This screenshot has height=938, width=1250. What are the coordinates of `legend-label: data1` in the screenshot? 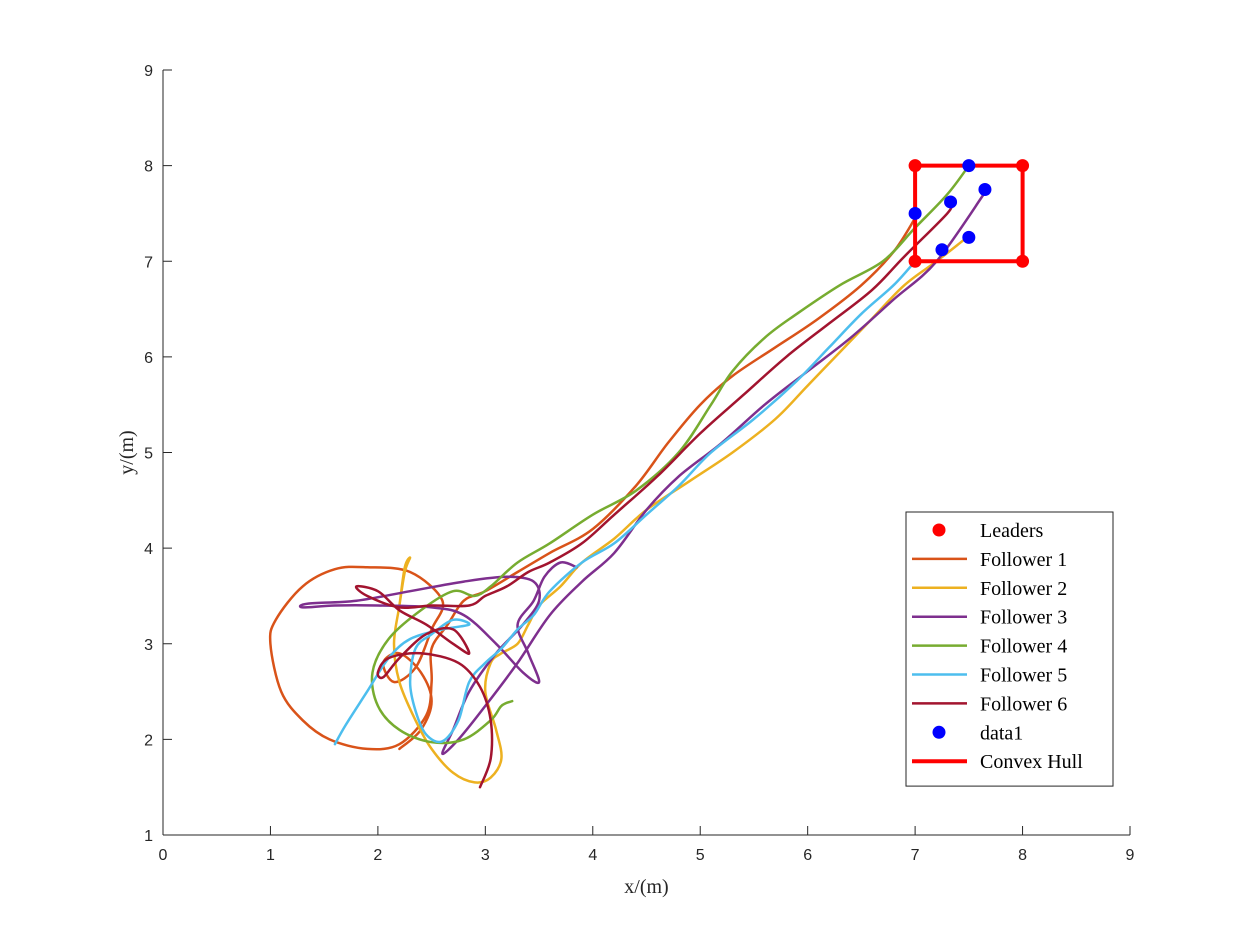 It's located at (1001, 733).